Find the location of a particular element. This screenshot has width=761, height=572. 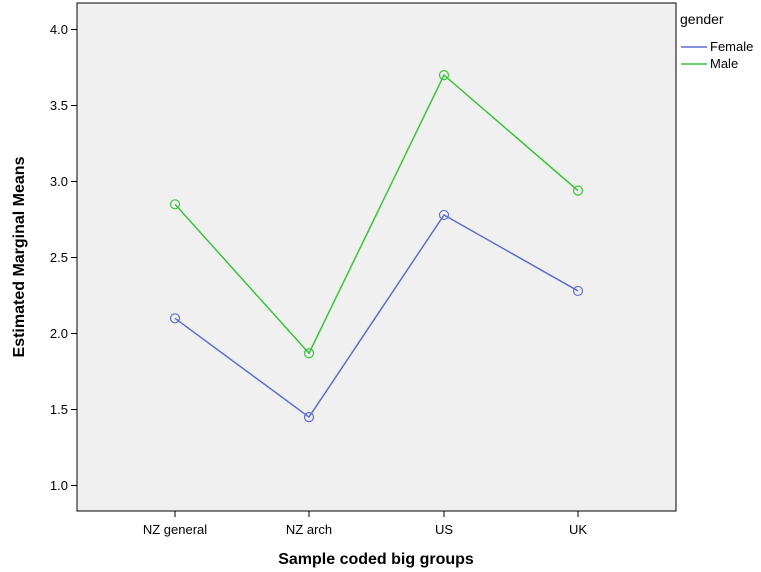

legend-label-male: Male is located at coordinates (724, 63).